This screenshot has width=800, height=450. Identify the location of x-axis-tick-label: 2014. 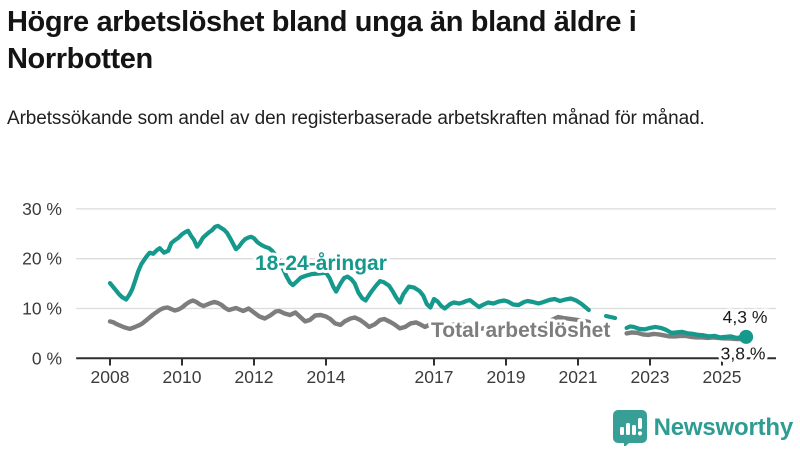
(326, 377).